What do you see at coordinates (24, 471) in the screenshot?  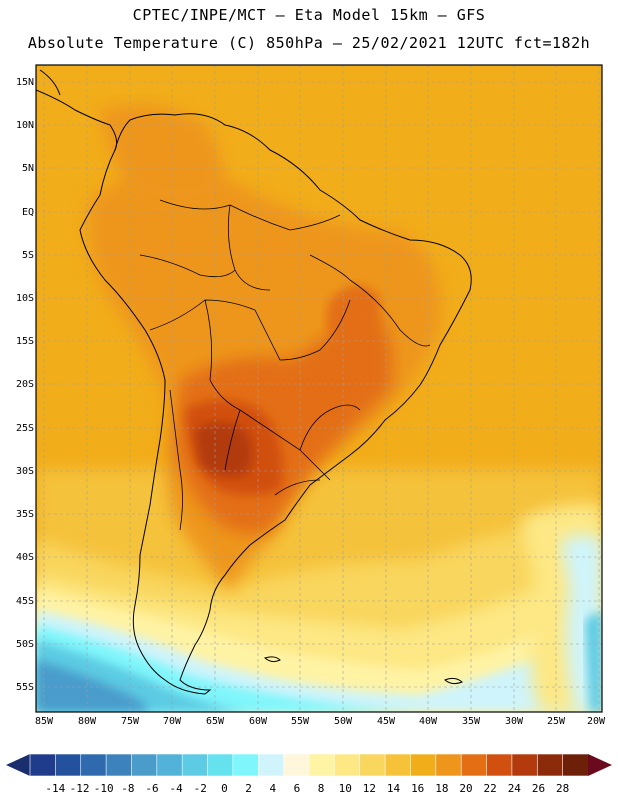 I see `lat-label: 30S` at bounding box center [24, 471].